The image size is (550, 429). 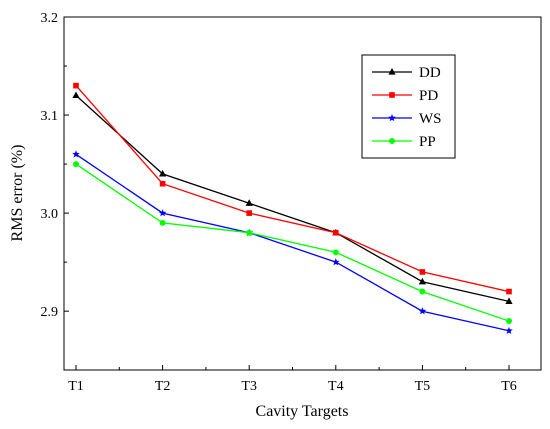 I want to click on legend-label-ws: WS, so click(x=430, y=119).